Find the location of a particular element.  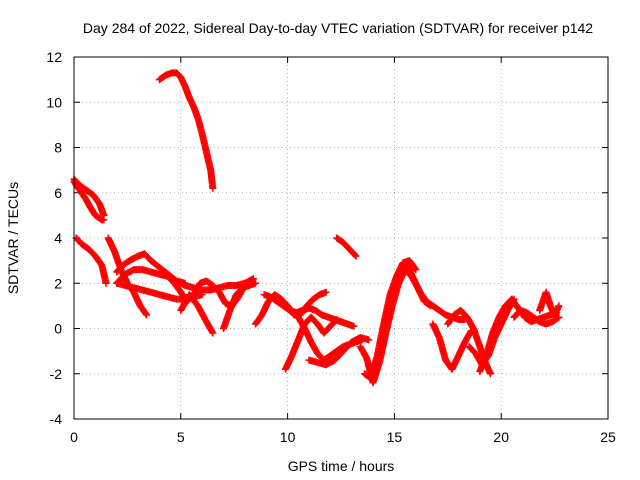

y-tick-label: 8 is located at coordinates (58, 148).